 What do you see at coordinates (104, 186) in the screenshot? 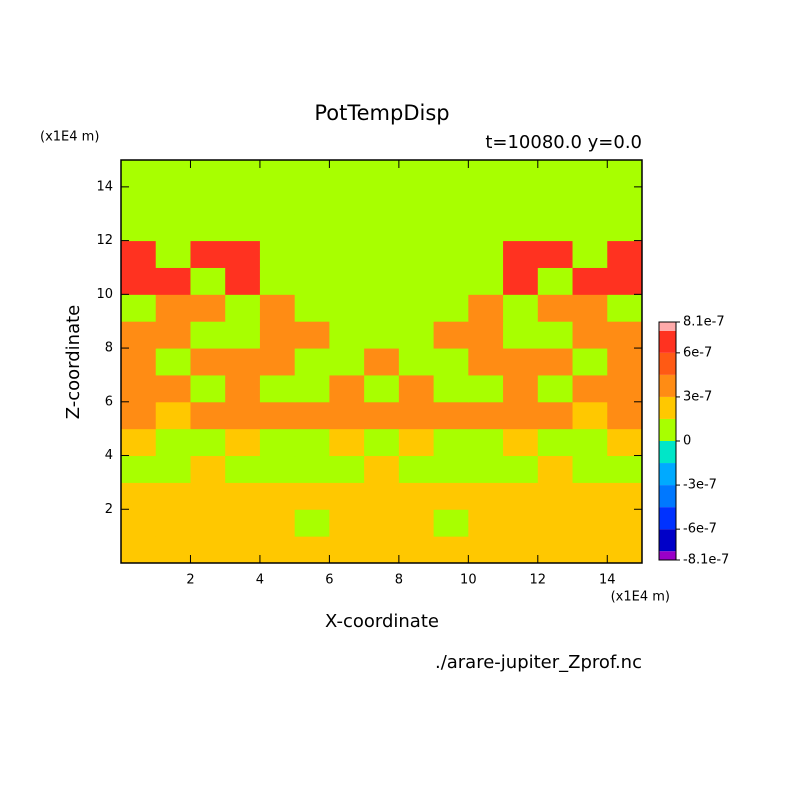
I see `y-tick-label: 14` at bounding box center [104, 186].